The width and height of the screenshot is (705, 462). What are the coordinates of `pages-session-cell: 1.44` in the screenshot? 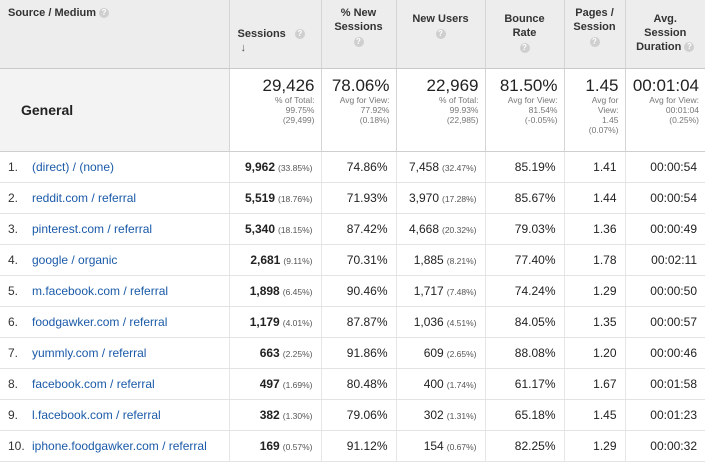 It's located at (594, 198).